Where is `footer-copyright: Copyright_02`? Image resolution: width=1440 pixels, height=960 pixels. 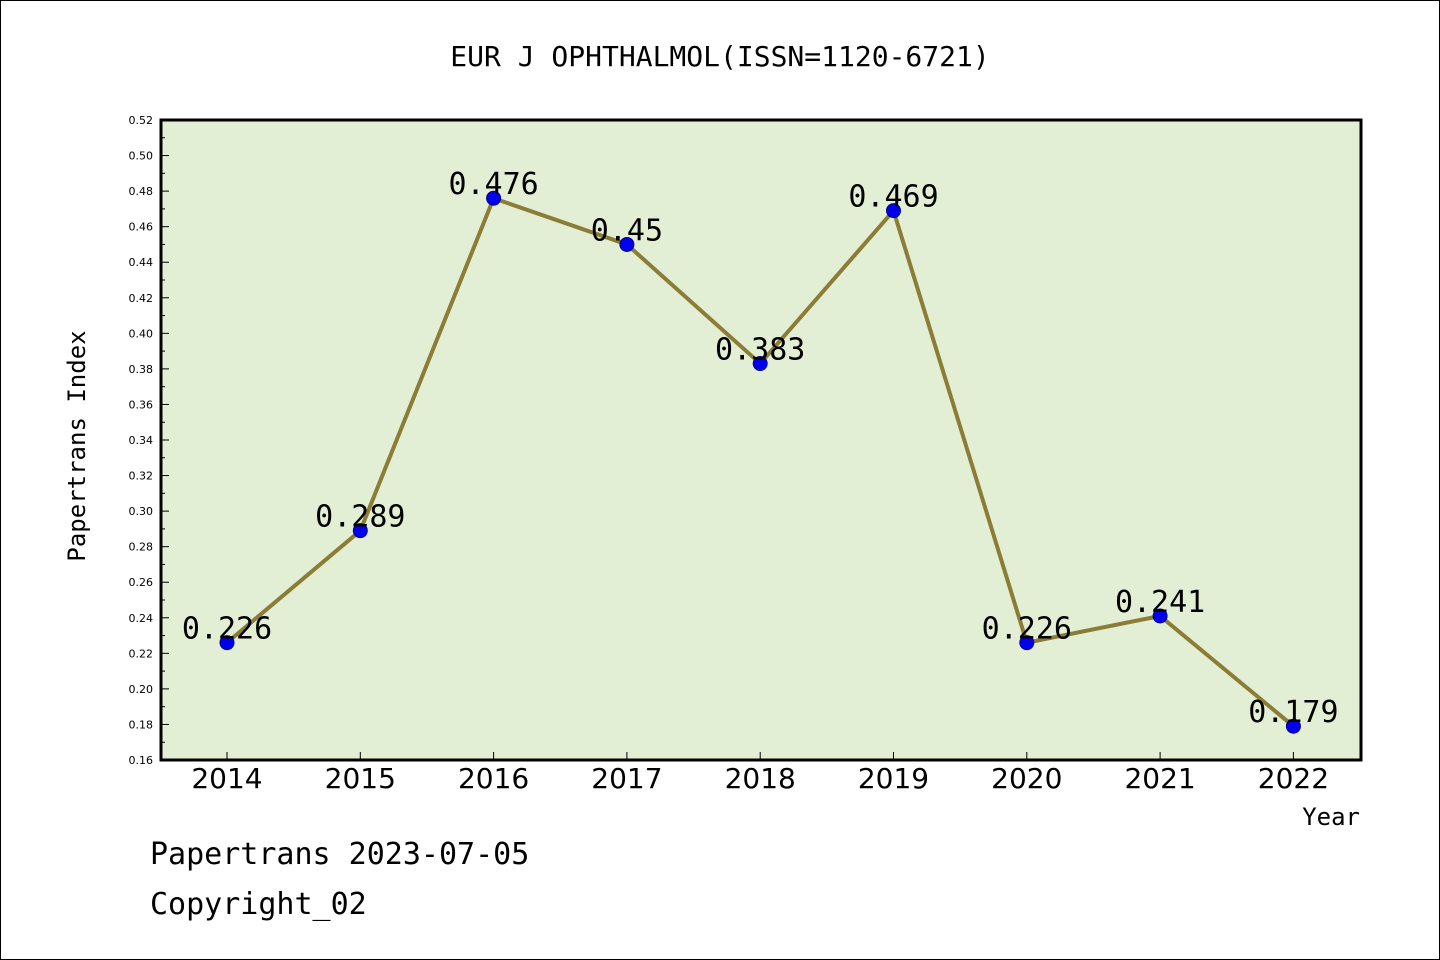
footer-copyright: Copyright_02 is located at coordinates (258, 904).